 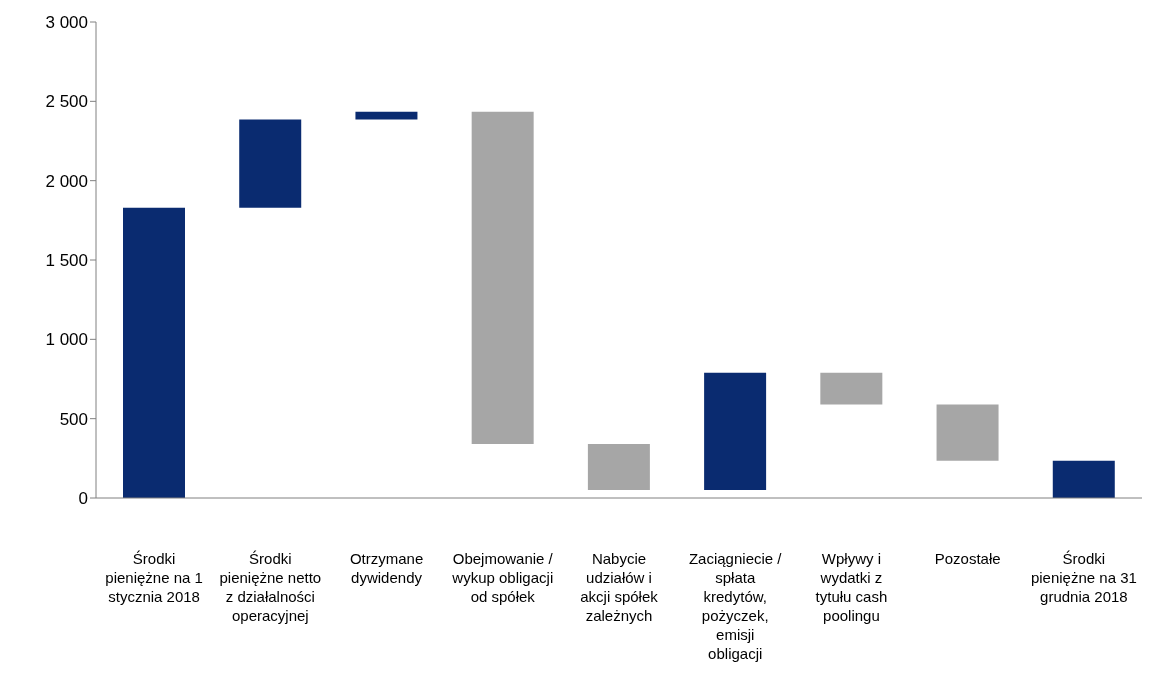 What do you see at coordinates (502, 577) in the screenshot?
I see `x-tick-label: Obejmowanie / wykup obligacji od spółek` at bounding box center [502, 577].